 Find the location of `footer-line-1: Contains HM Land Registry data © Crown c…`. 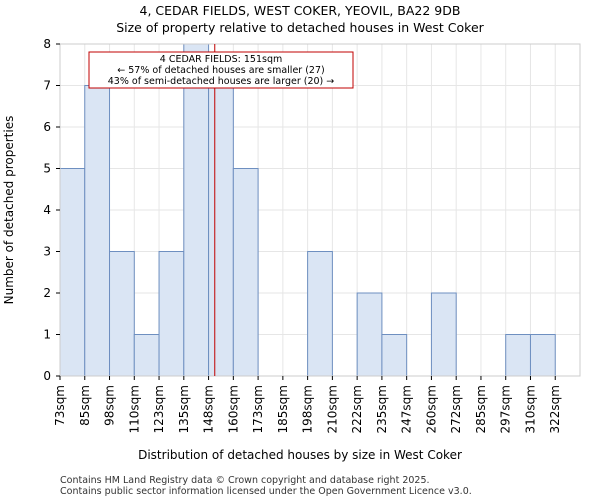

footer-line-1: Contains HM Land Registry data © Crown c… is located at coordinates (245, 480).